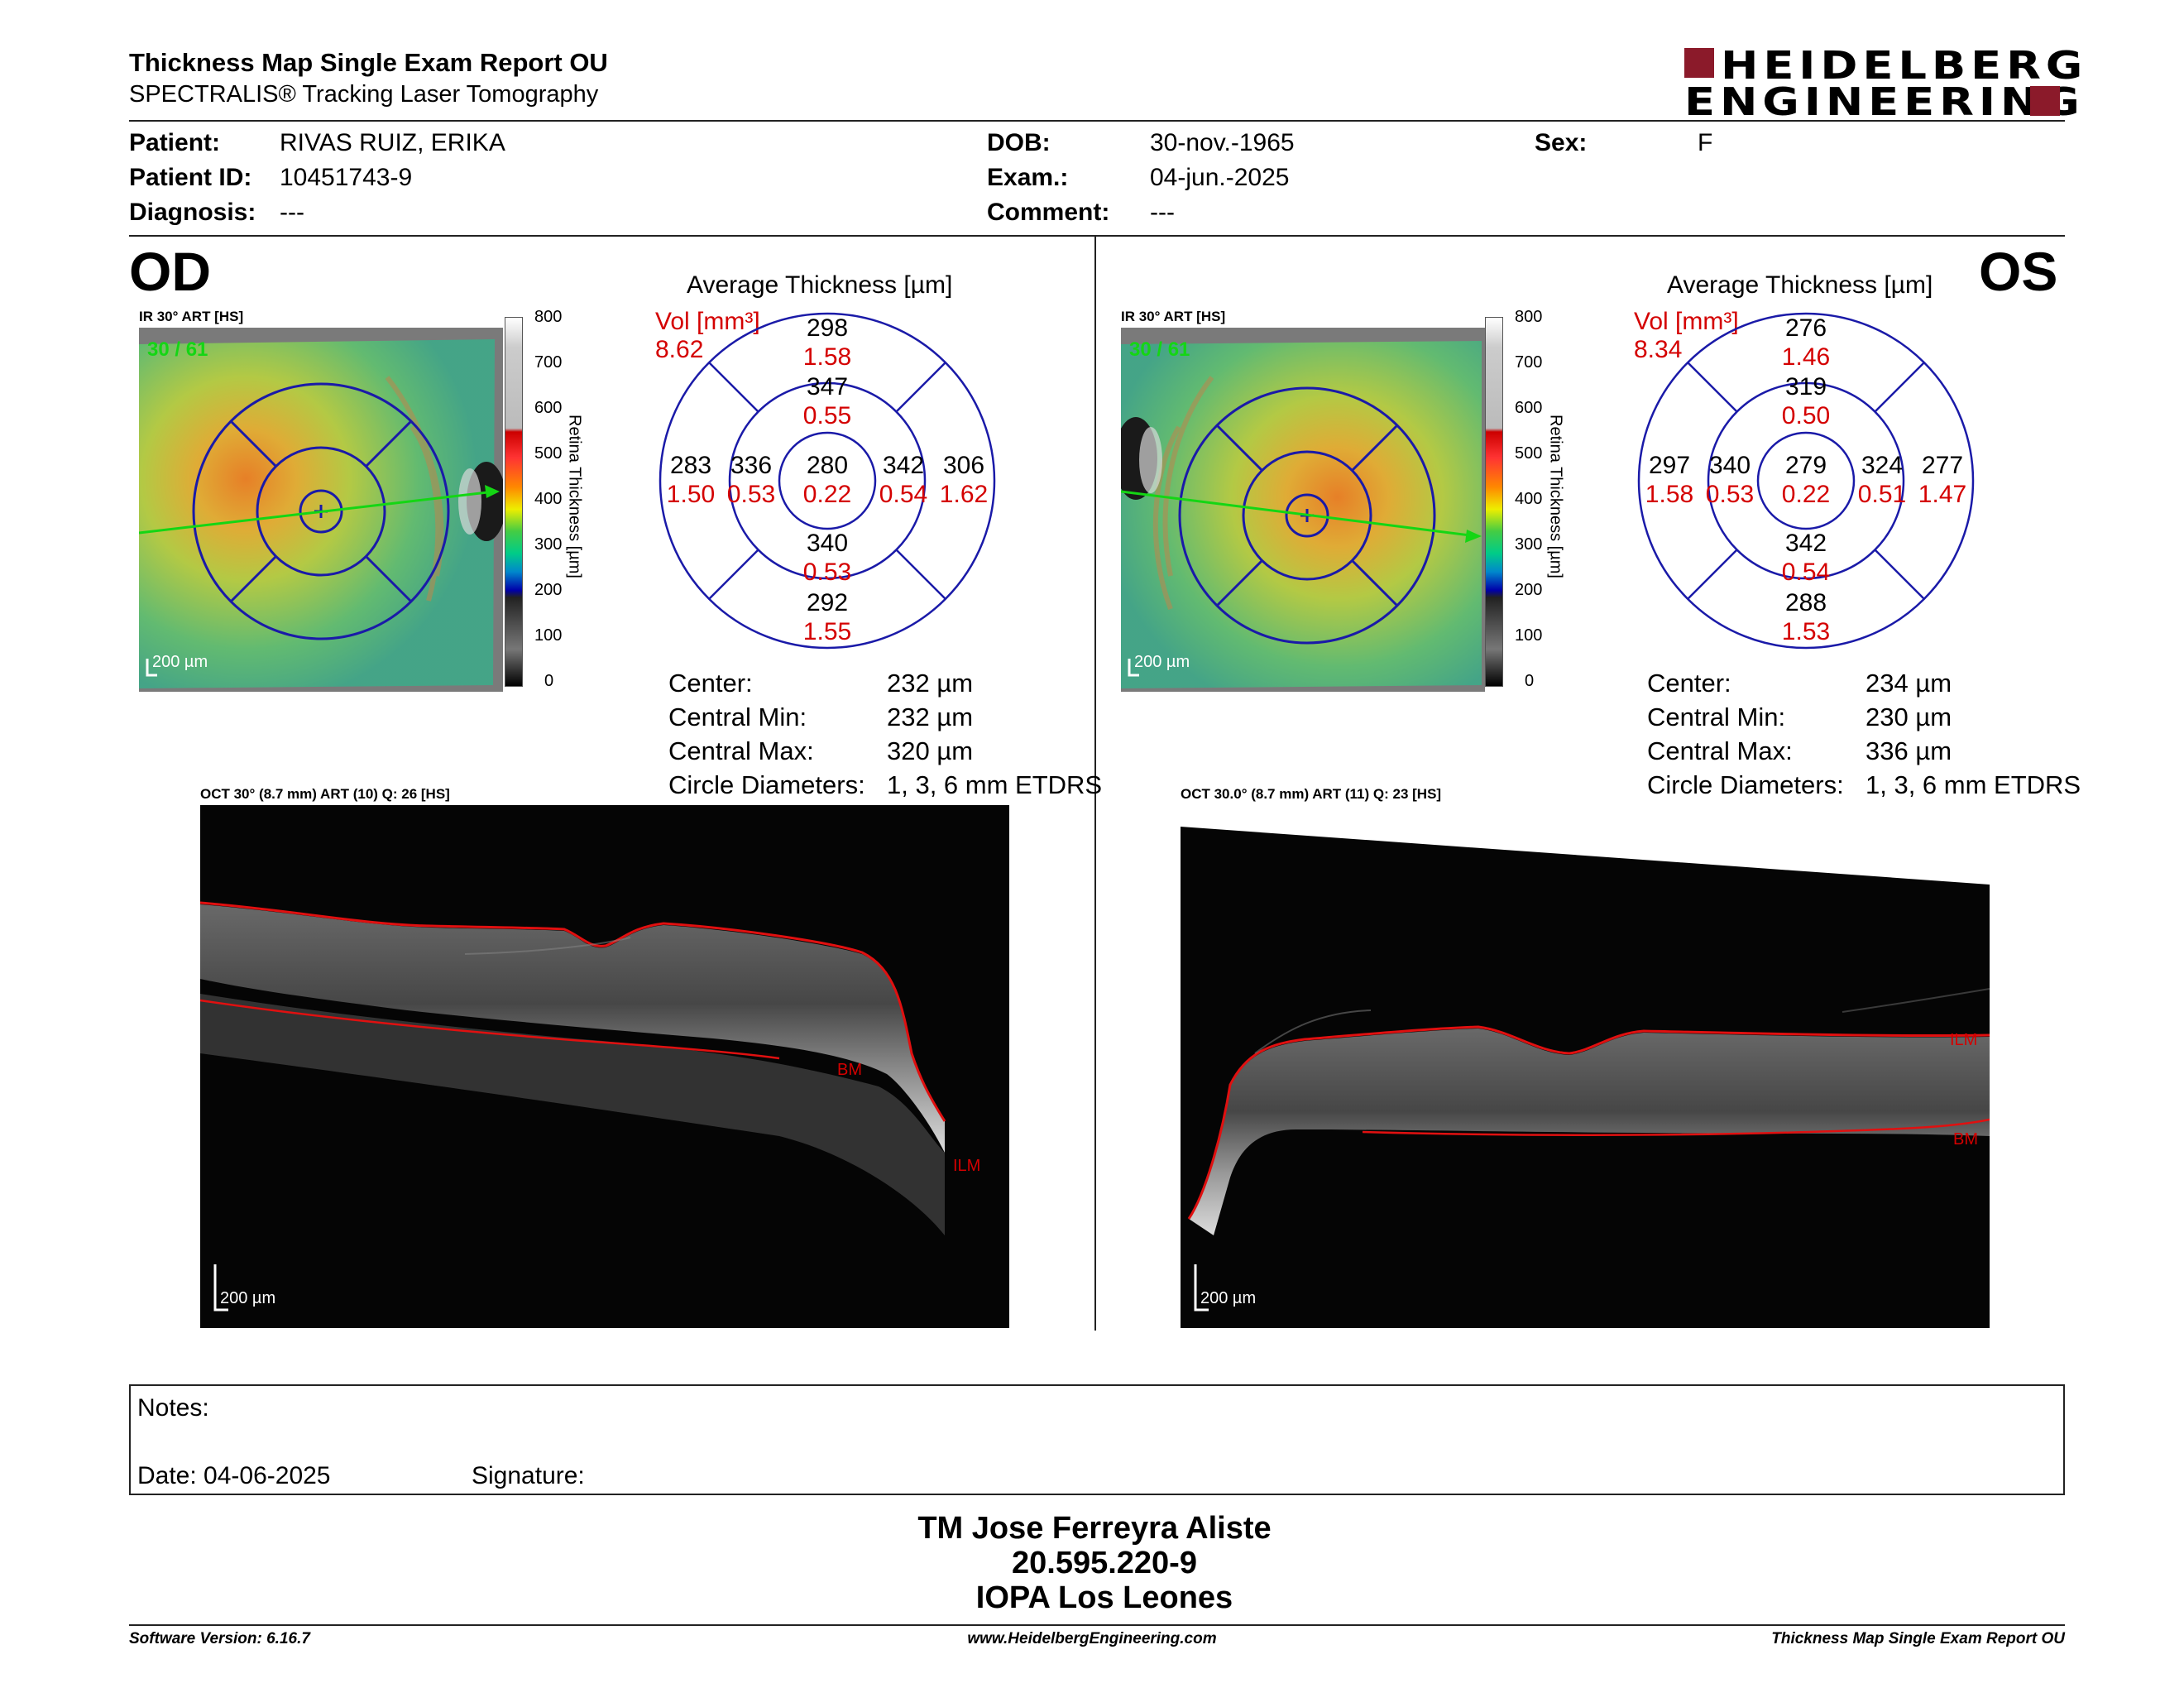 The height and width of the screenshot is (1688, 2184). What do you see at coordinates (368, 62) in the screenshot?
I see `report-title: Thickness Map Single Exam Report OU` at bounding box center [368, 62].